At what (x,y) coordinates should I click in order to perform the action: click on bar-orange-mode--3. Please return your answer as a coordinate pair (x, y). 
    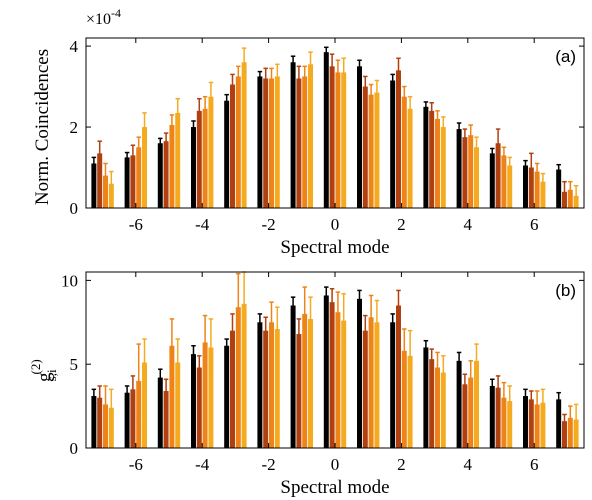
    Looking at the image, I should click on (238, 142).